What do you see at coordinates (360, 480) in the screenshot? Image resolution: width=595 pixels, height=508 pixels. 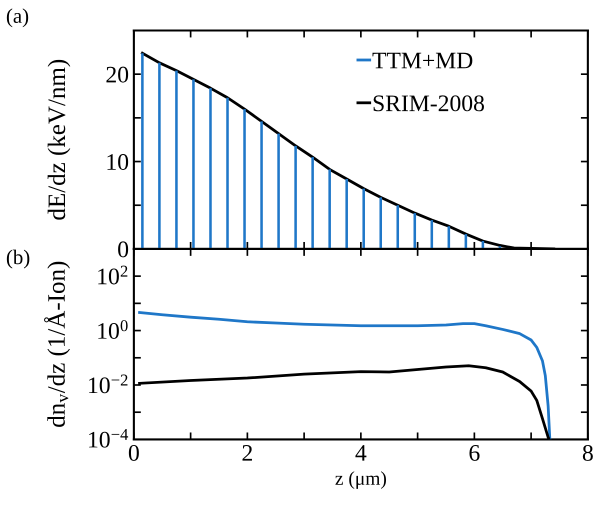 I see `x-axis-title: z (μm)` at bounding box center [360, 480].